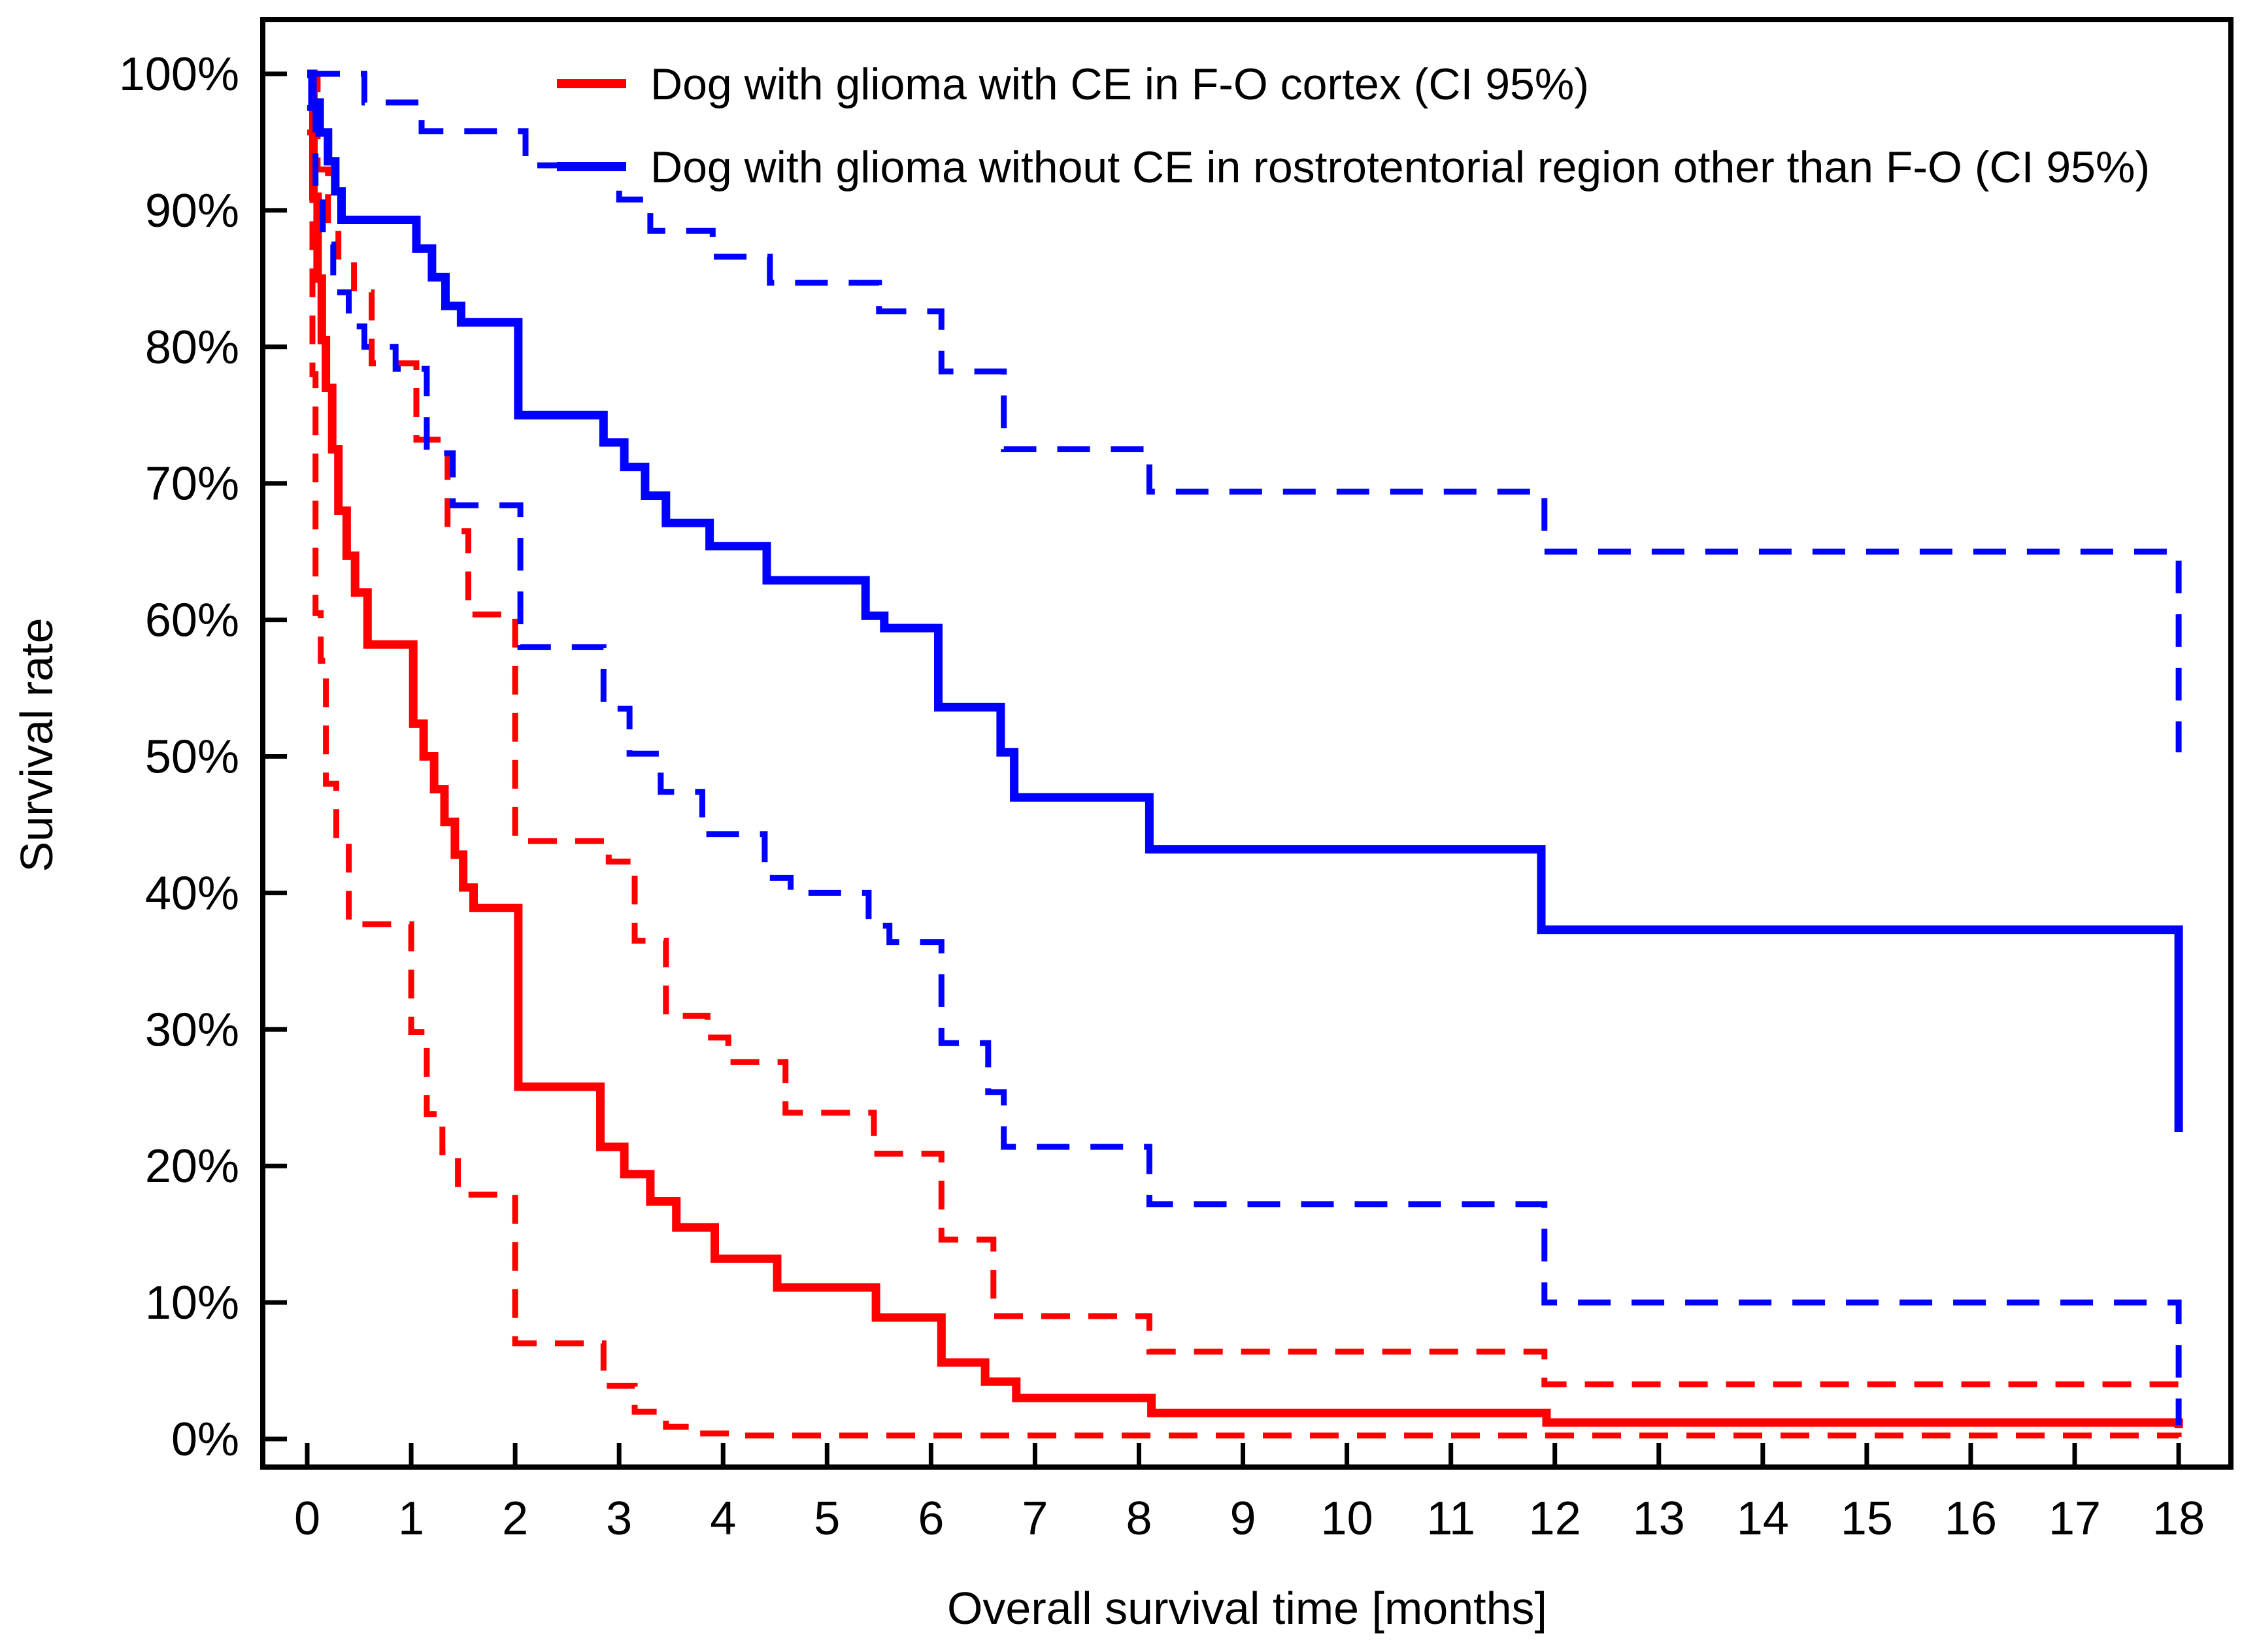 This screenshot has width=2259, height=1652. Describe the element at coordinates (1243, 1519) in the screenshot. I see `x-tick-label-9: 9` at that location.